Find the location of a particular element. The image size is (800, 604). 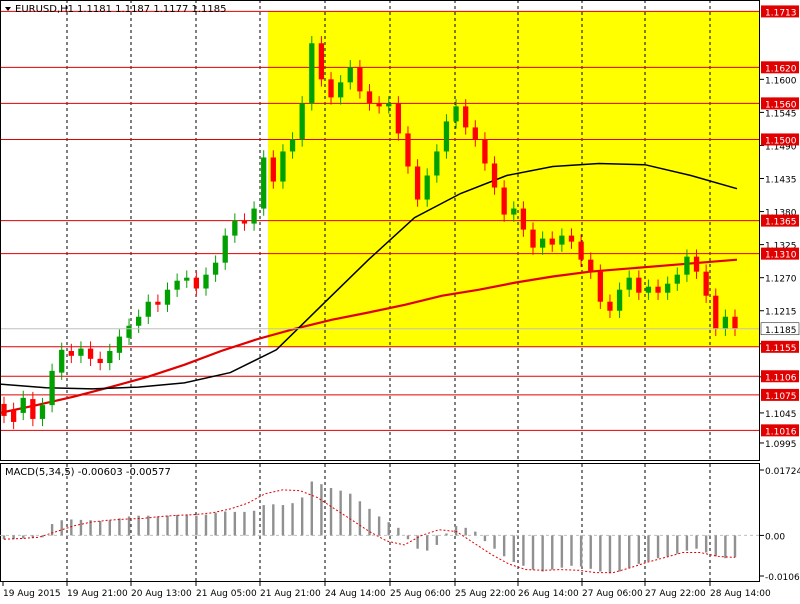

x-tick-label: 19 Aug 21:00 is located at coordinates (97, 594).